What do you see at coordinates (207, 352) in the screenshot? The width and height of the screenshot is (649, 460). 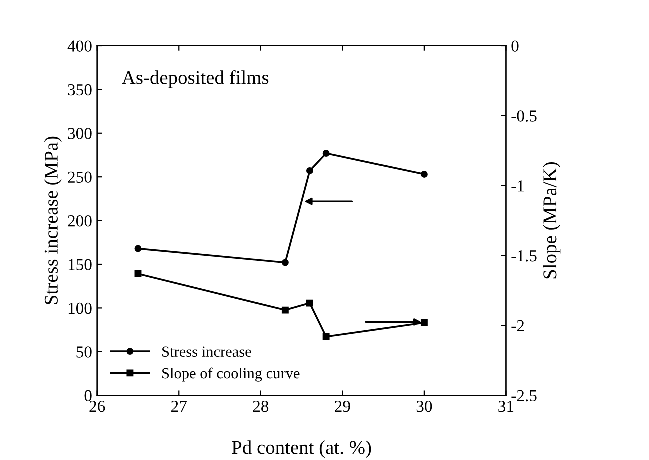 I see `legend-label: Stress increase` at bounding box center [207, 352].